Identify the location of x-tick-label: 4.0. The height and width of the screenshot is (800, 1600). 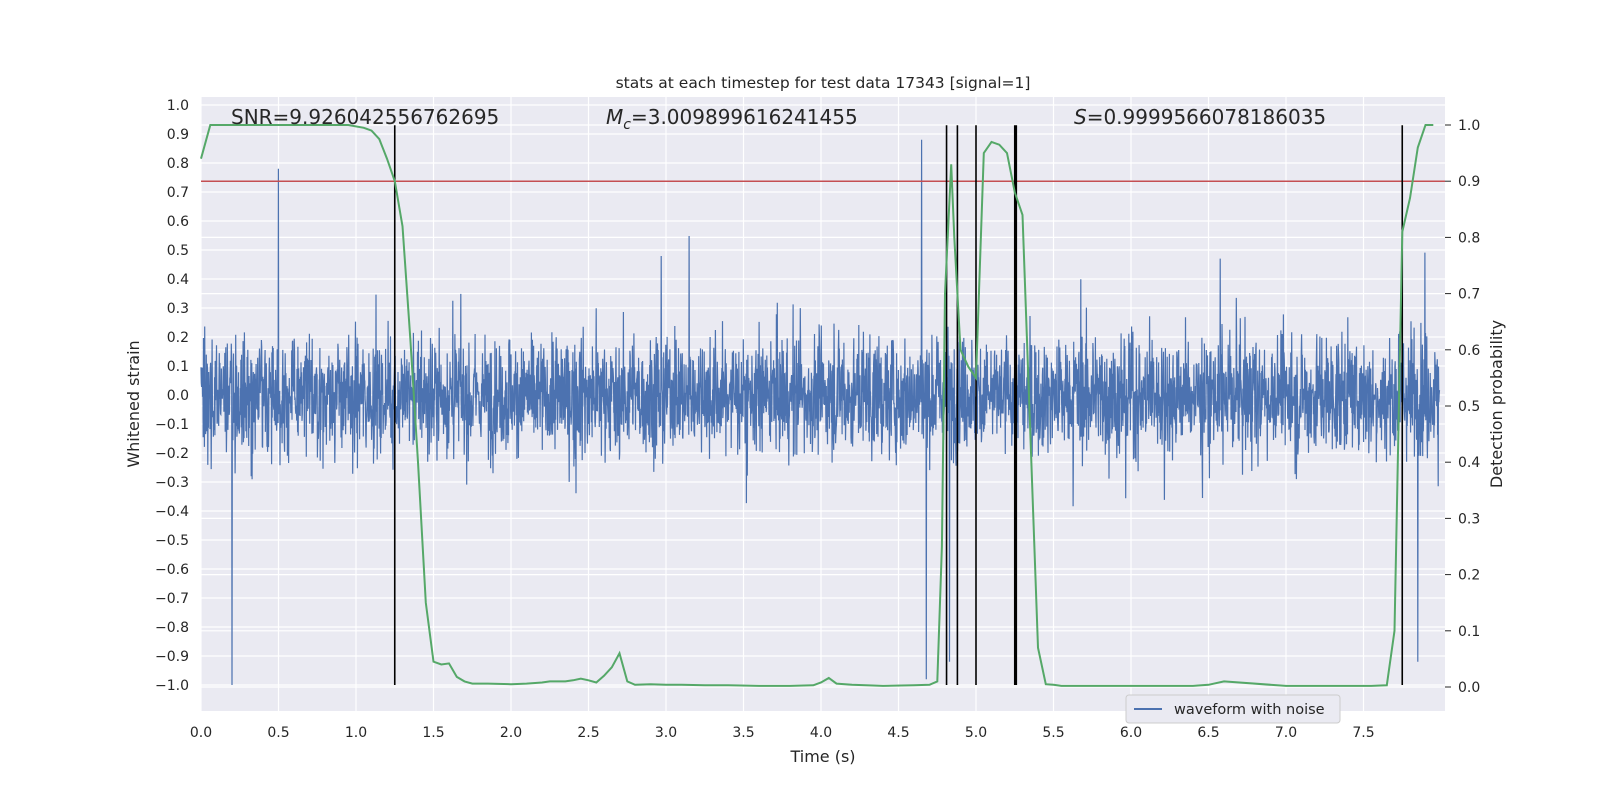
(821, 733).